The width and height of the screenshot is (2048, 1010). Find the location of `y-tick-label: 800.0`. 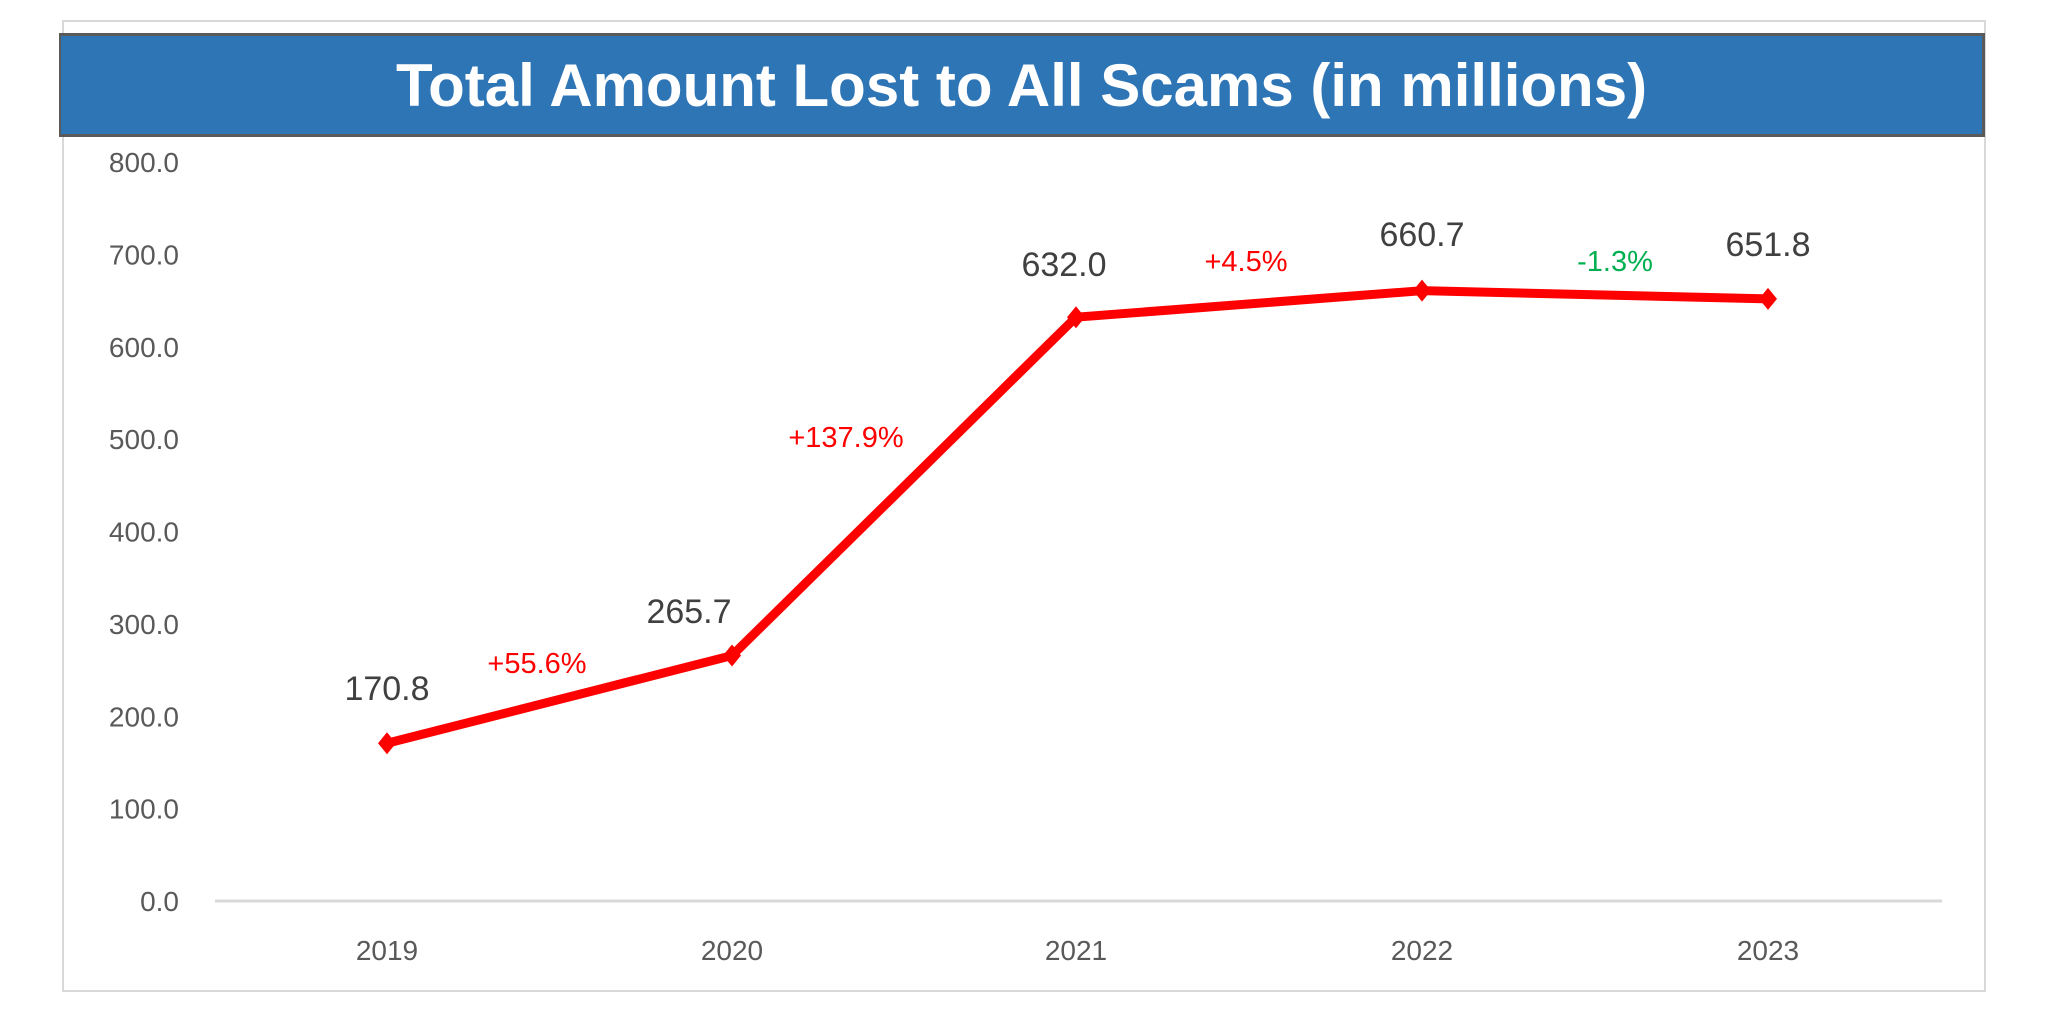

y-tick-label: 800.0 is located at coordinates (144, 162).